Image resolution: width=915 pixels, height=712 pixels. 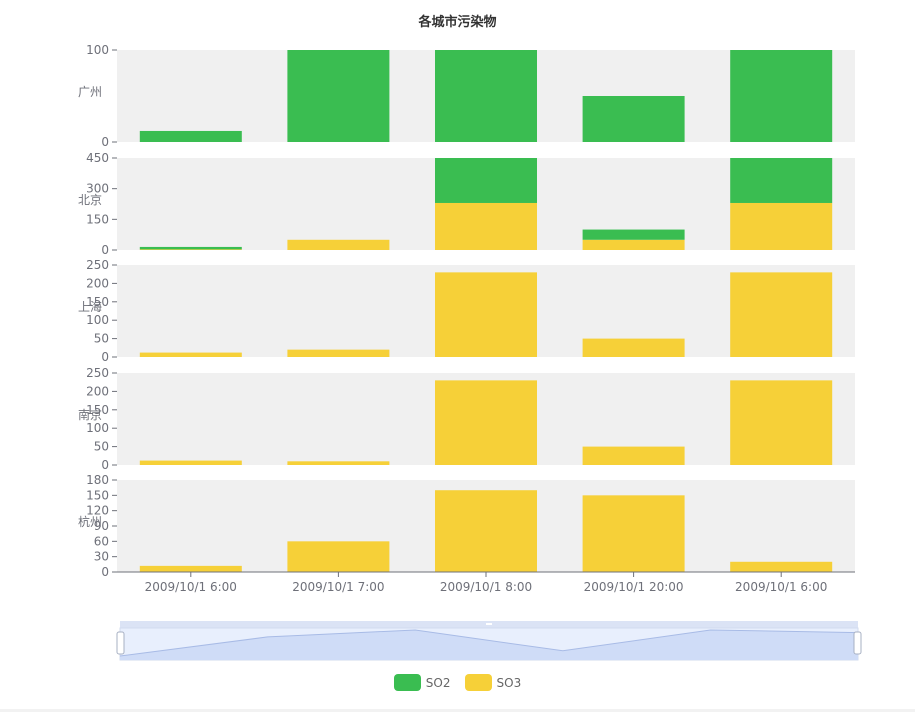 What do you see at coordinates (634, 587) in the screenshot?
I see `x-tick-label-3: 2009/10/1 20:00` at bounding box center [634, 587].